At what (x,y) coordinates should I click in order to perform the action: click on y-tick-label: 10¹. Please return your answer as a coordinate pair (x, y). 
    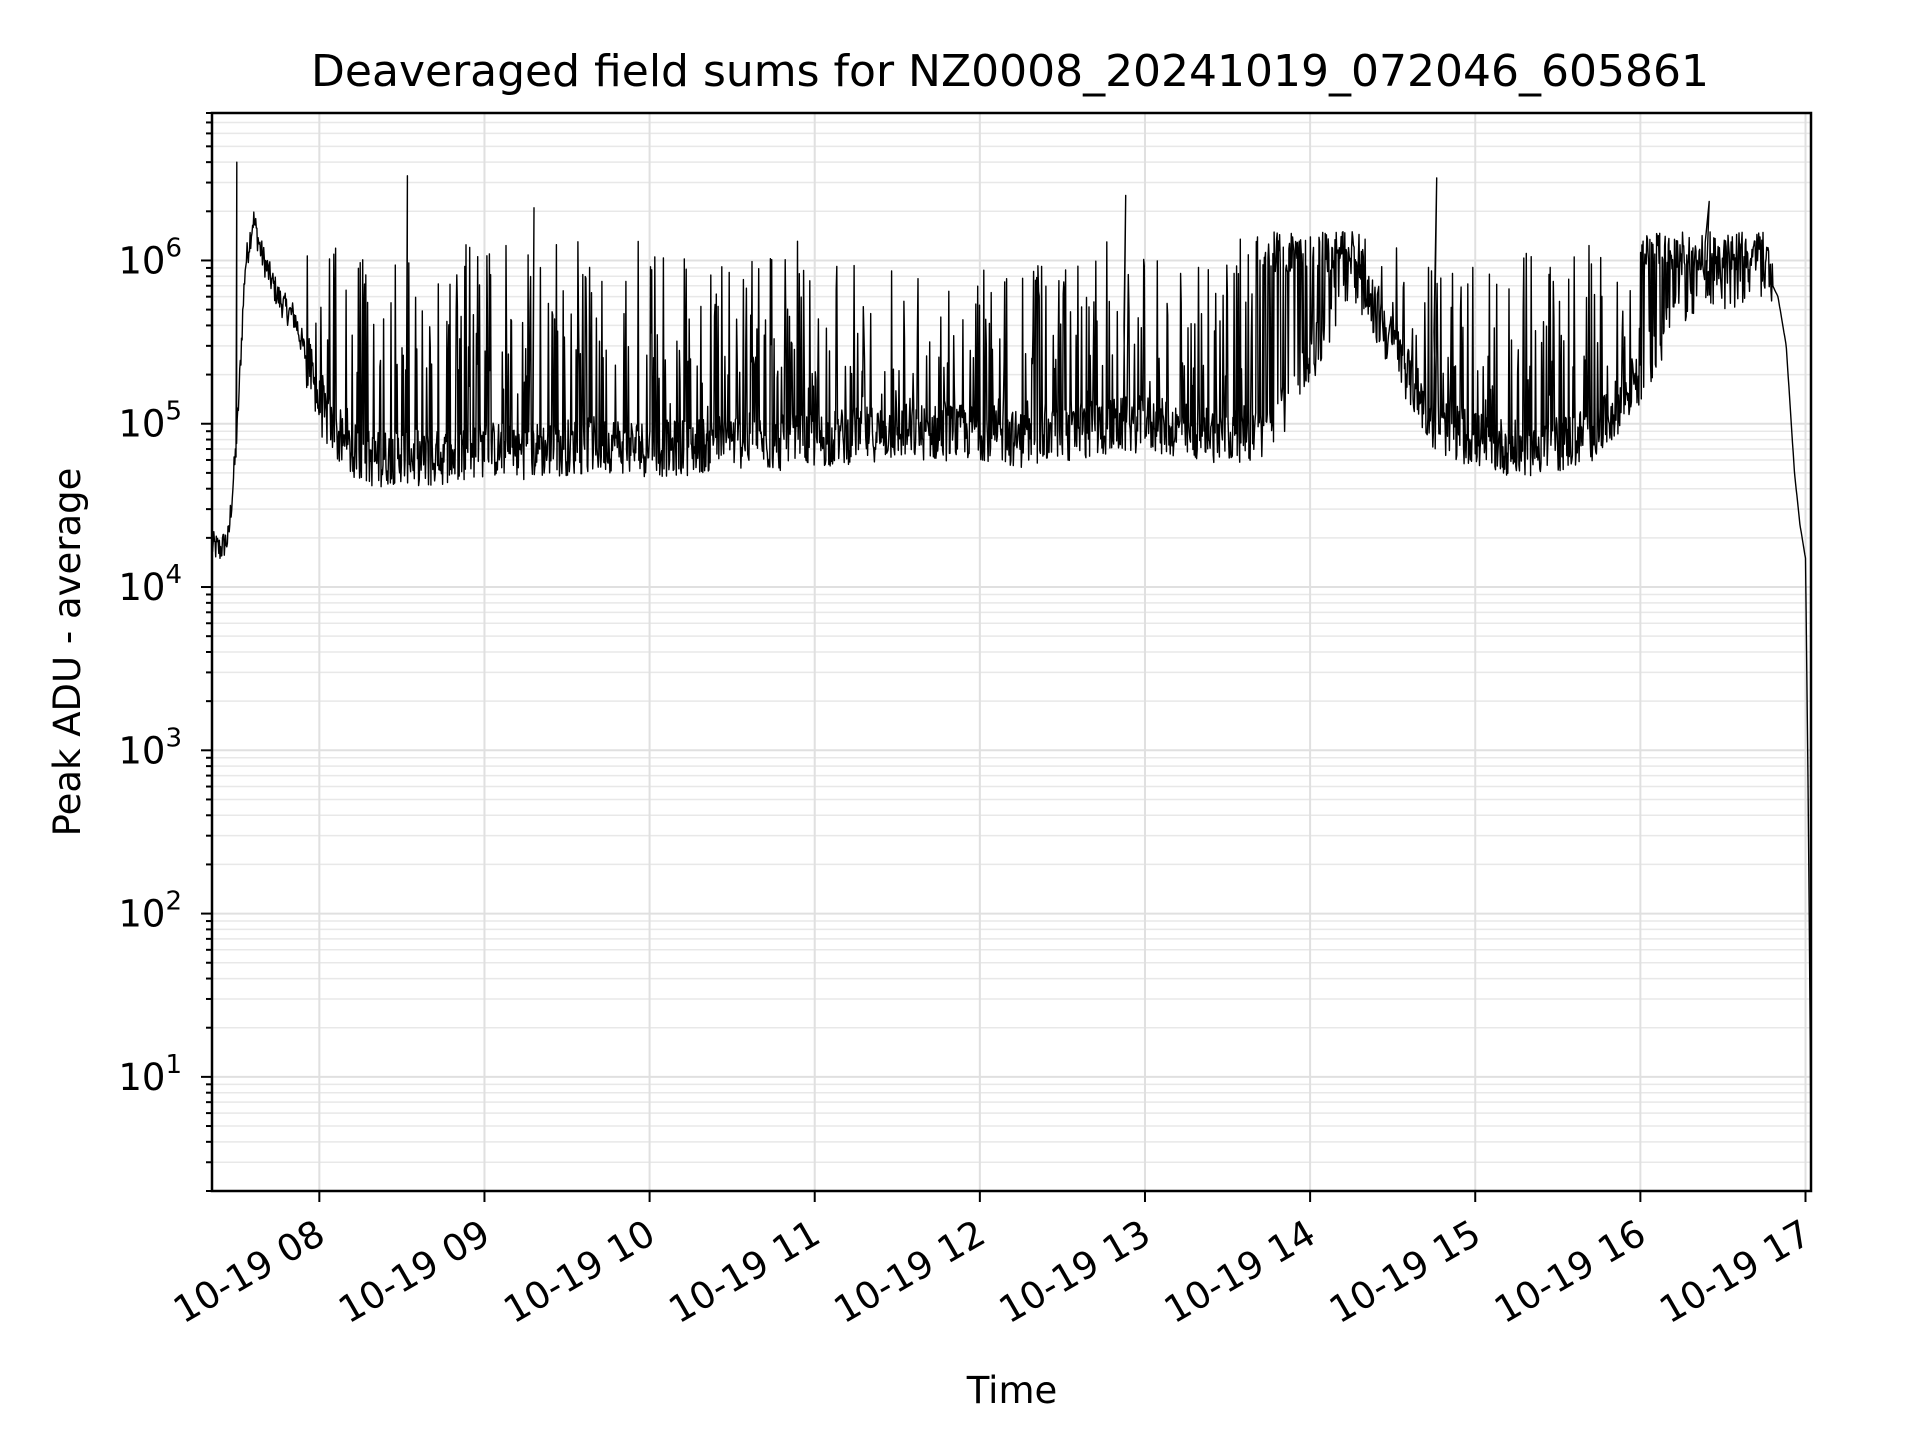
    Looking at the image, I should click on (150, 1074).